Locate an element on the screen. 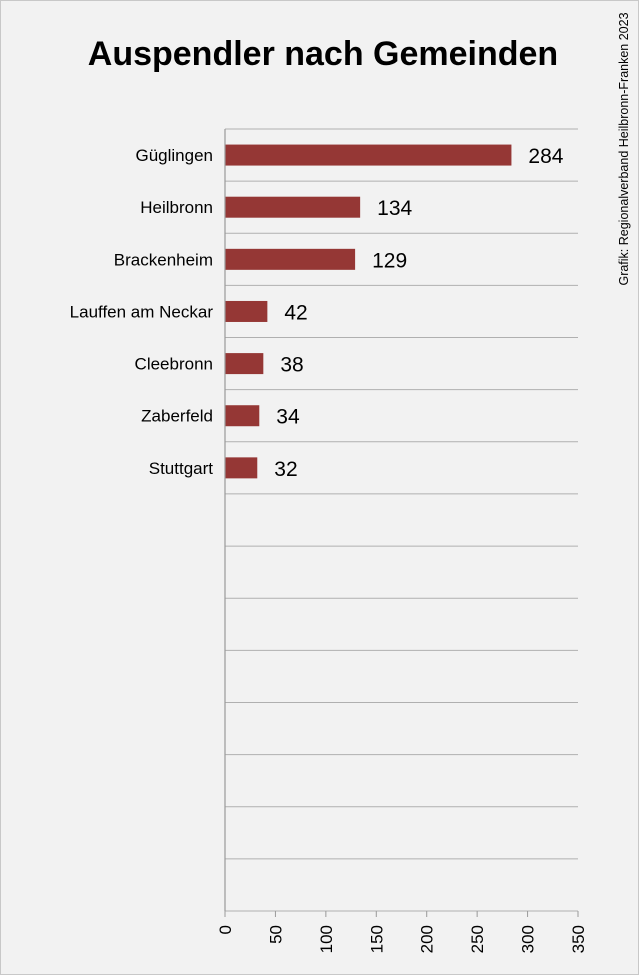 Image resolution: width=639 pixels, height=976 pixels. x-tick-label: 100 is located at coordinates (326, 939).